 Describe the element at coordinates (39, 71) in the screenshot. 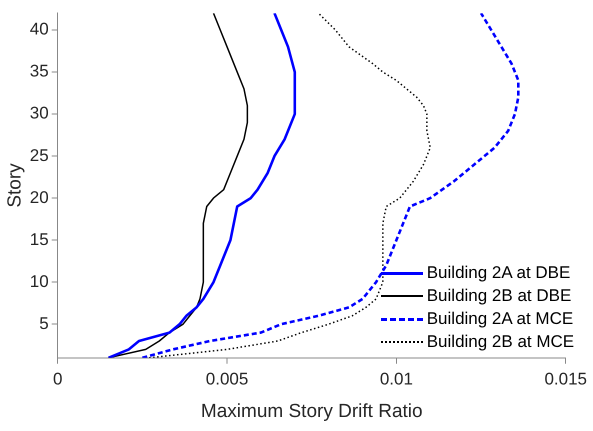

I see `y-tick-label: 35` at that location.